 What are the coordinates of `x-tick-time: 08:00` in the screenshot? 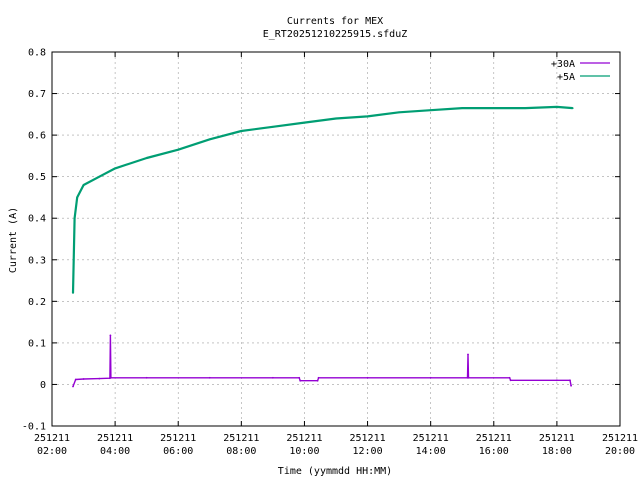 It's located at (241, 451).